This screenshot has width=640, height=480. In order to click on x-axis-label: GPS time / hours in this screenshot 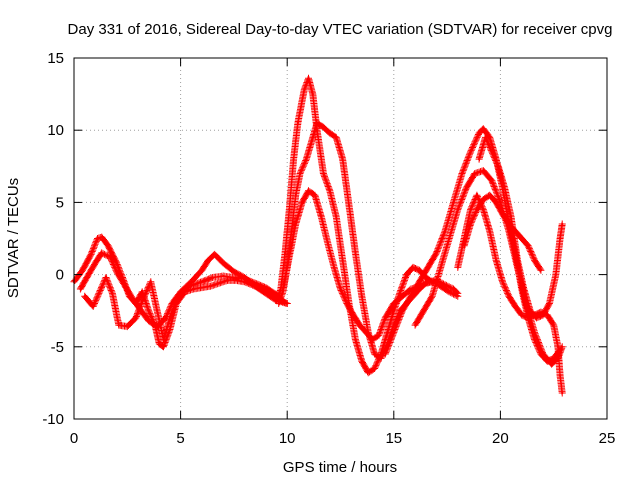, I will do `click(340, 467)`.